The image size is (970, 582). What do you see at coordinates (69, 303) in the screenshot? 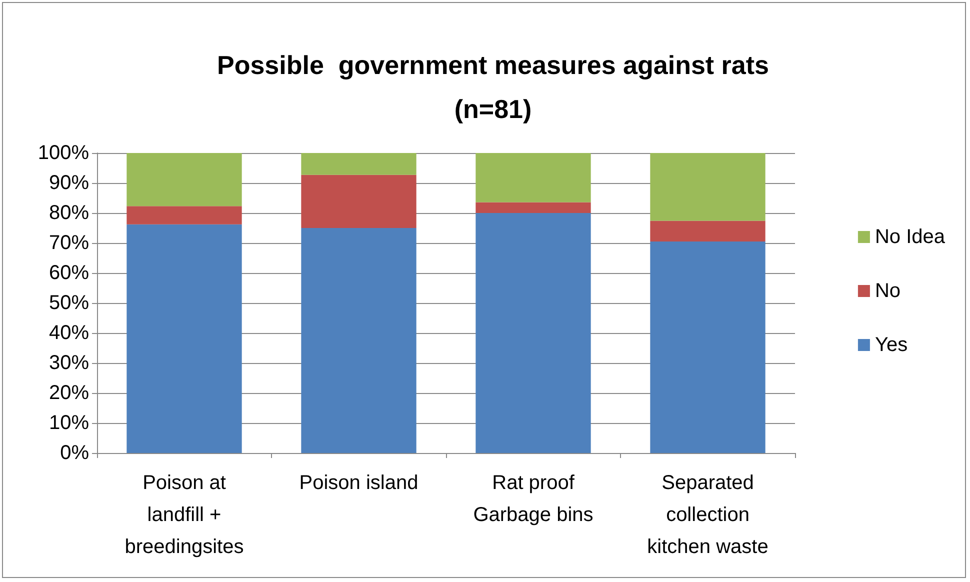
I see `y-tick-label: 50%` at bounding box center [69, 303].